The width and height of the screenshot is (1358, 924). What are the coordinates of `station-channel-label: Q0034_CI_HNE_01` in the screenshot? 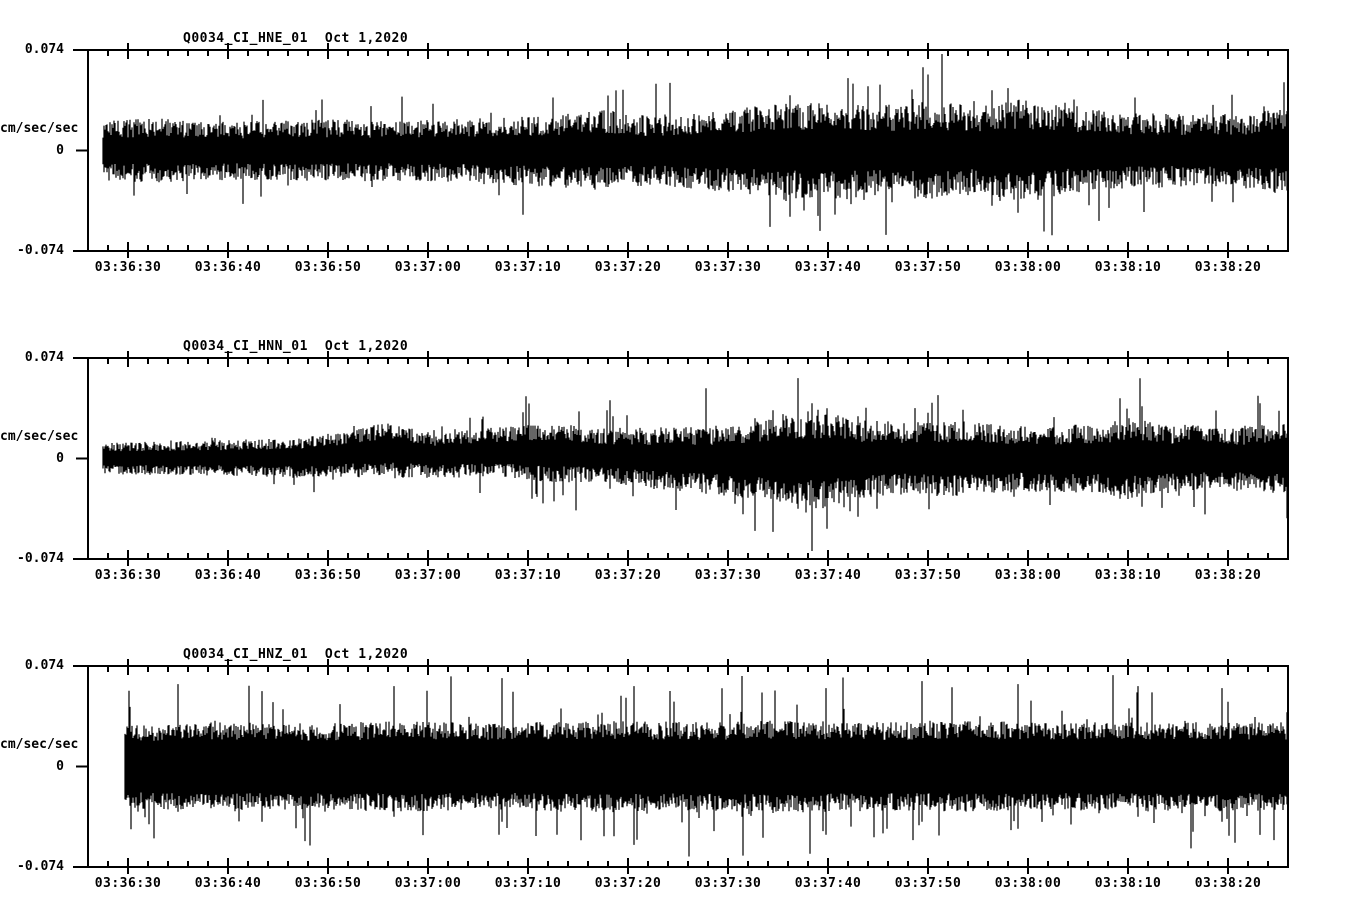 It's located at (245, 38).